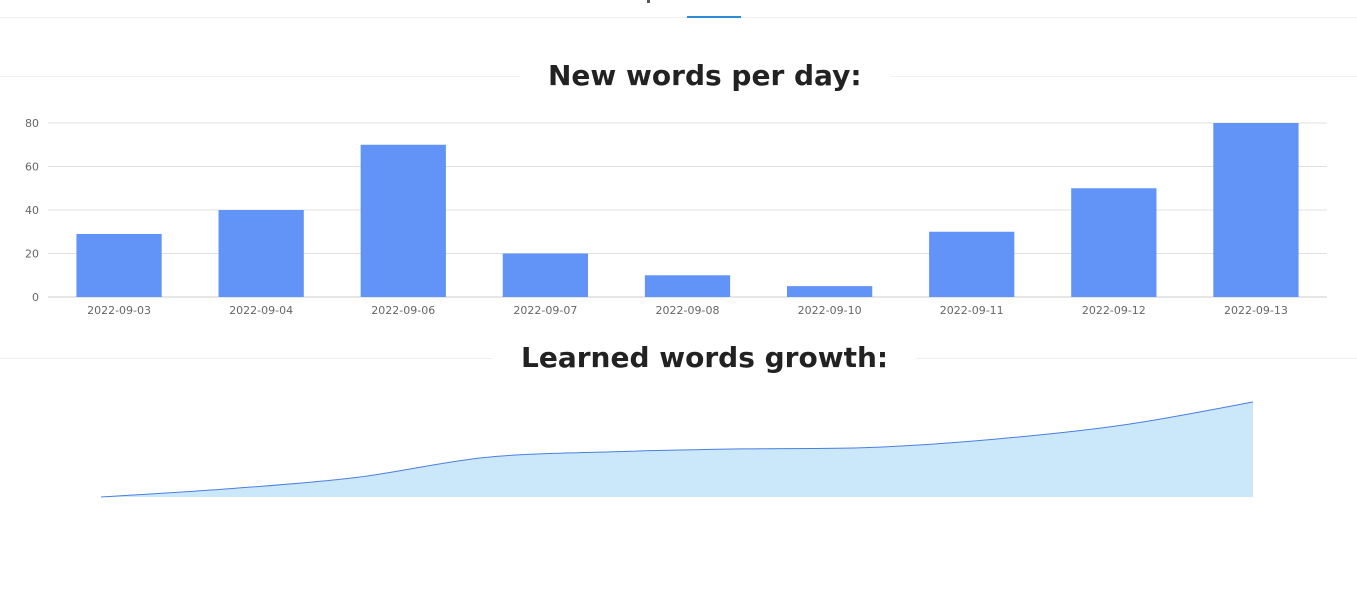 The width and height of the screenshot is (1357, 606). Describe the element at coordinates (545, 310) in the screenshot. I see `x-tick-label: 2022-09-07` at that location.